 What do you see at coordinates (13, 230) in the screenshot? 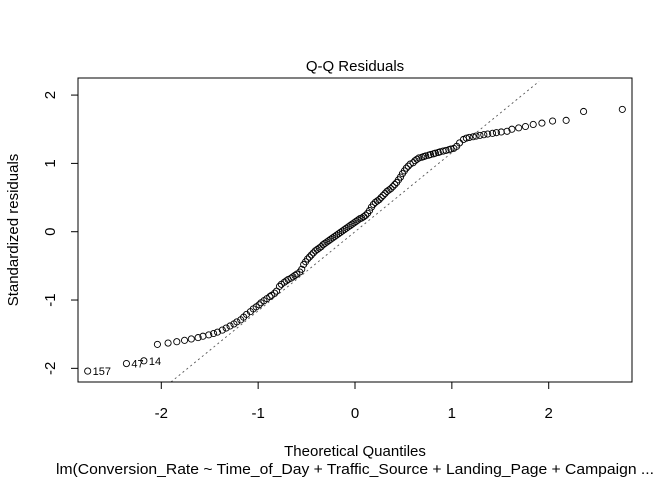
I see `y-axis-label: Standardized residuals` at bounding box center [13, 230].